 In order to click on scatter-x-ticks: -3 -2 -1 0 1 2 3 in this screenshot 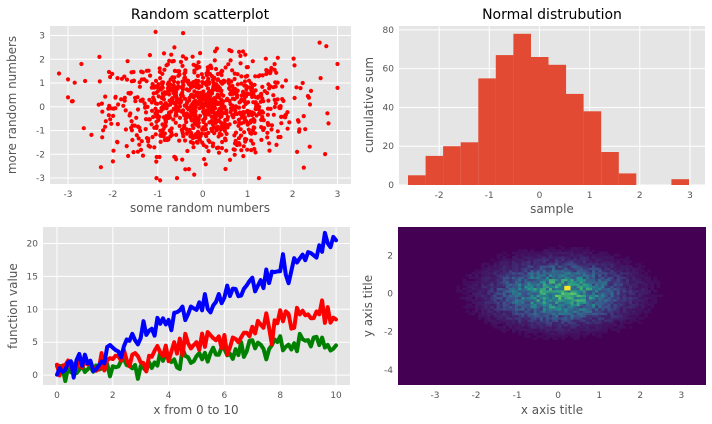, I will do `click(201, 195)`.